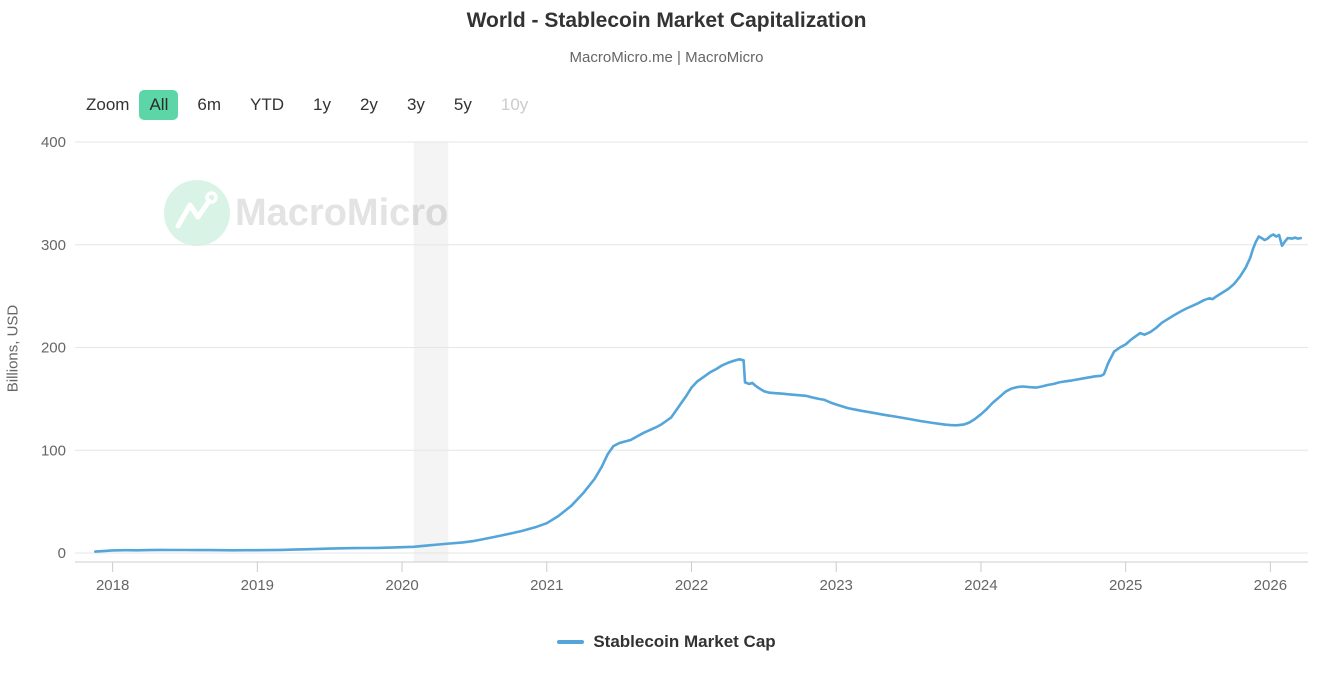  I want to click on range-buttons: All 6m YTD 1y 2y 3y 5y 10y, so click(343, 105).